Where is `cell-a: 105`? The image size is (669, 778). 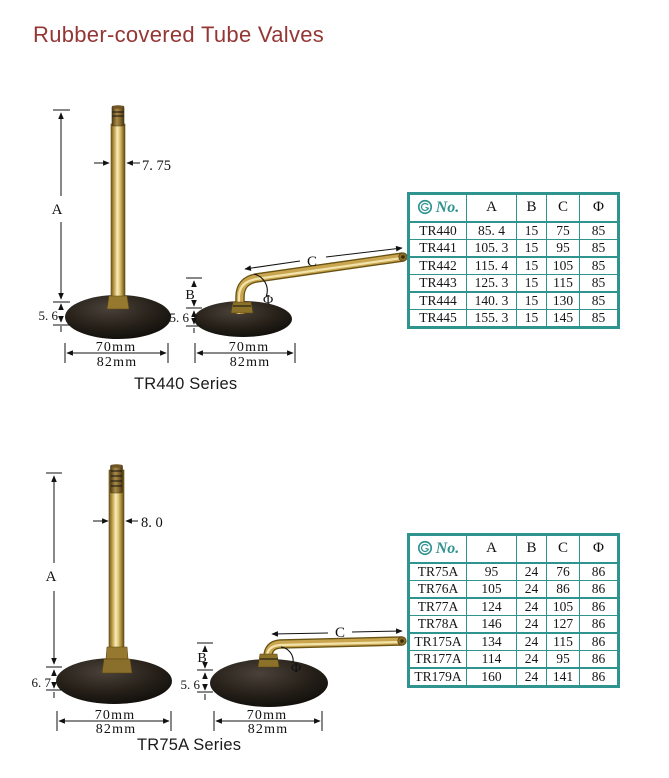
cell-a: 105 is located at coordinates (491, 589).